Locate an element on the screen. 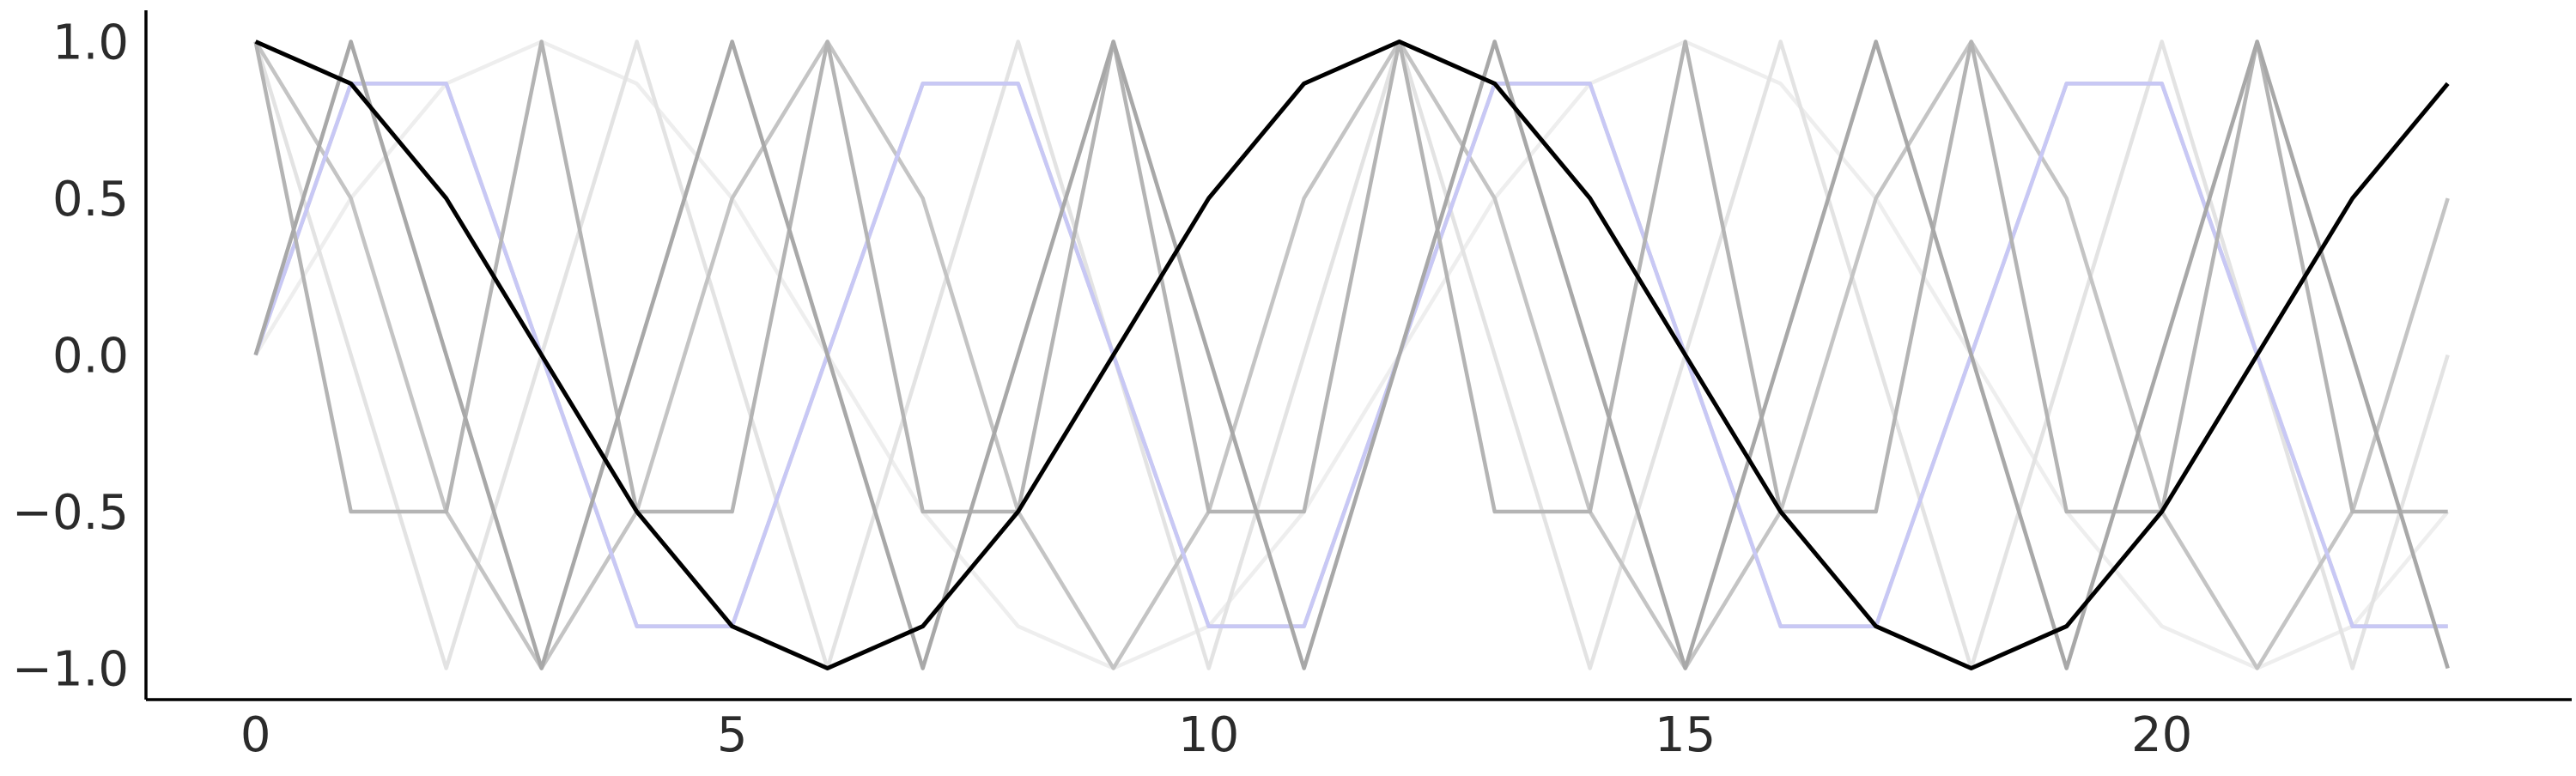  x-tick-label: 20 is located at coordinates (2162, 735).